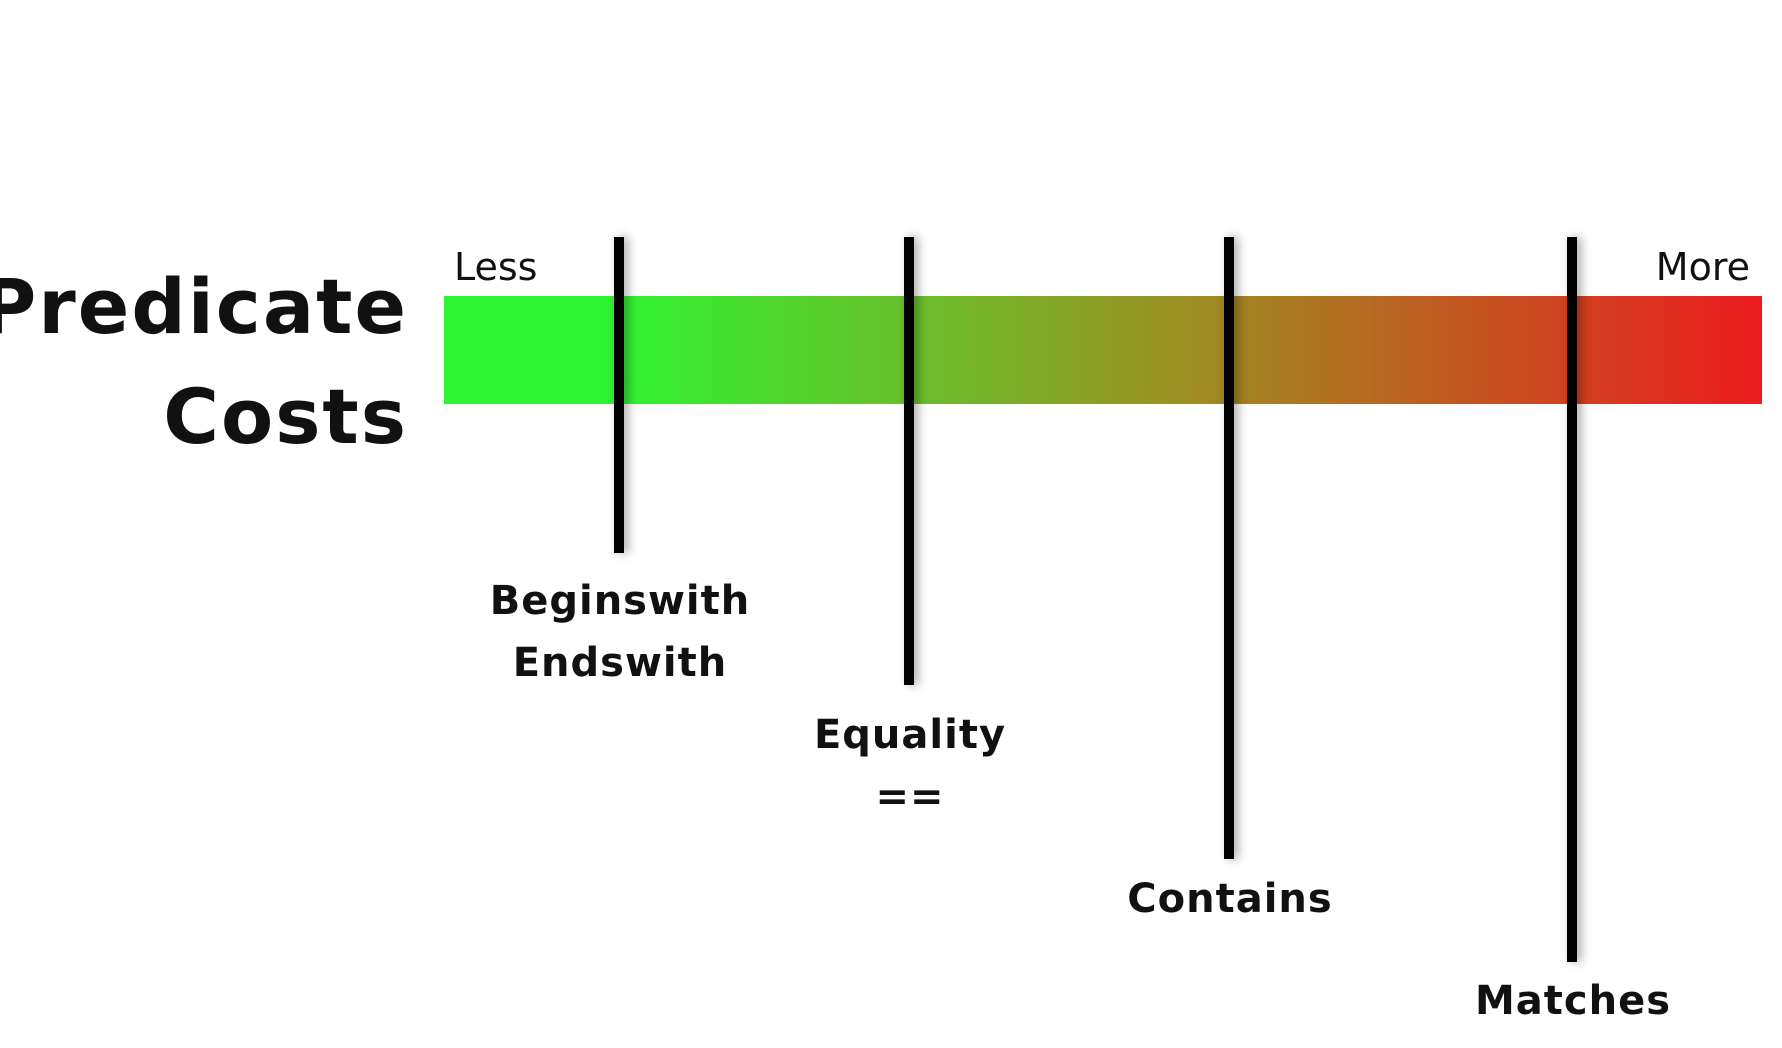 Image resolution: width=1782 pixels, height=1048 pixels. Describe the element at coordinates (204, 362) in the screenshot. I see `diagram-title: Predicate Costs` at that location.